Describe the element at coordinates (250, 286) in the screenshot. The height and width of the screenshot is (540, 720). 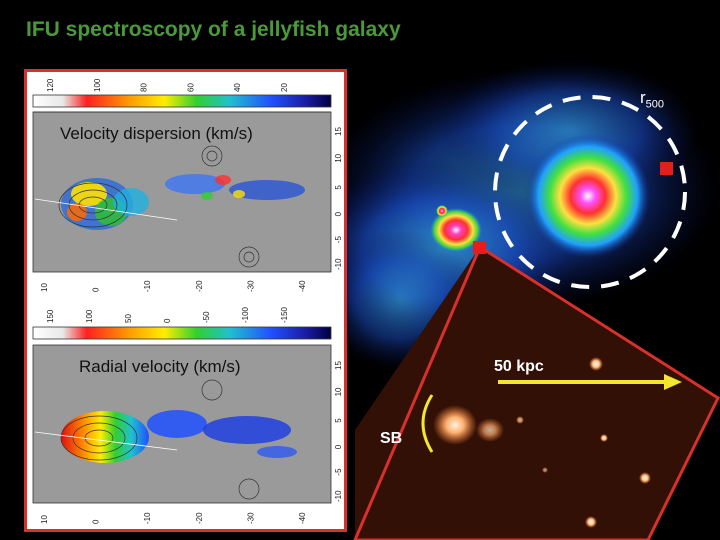
I see `dispersion-x-tick: -30` at that location.